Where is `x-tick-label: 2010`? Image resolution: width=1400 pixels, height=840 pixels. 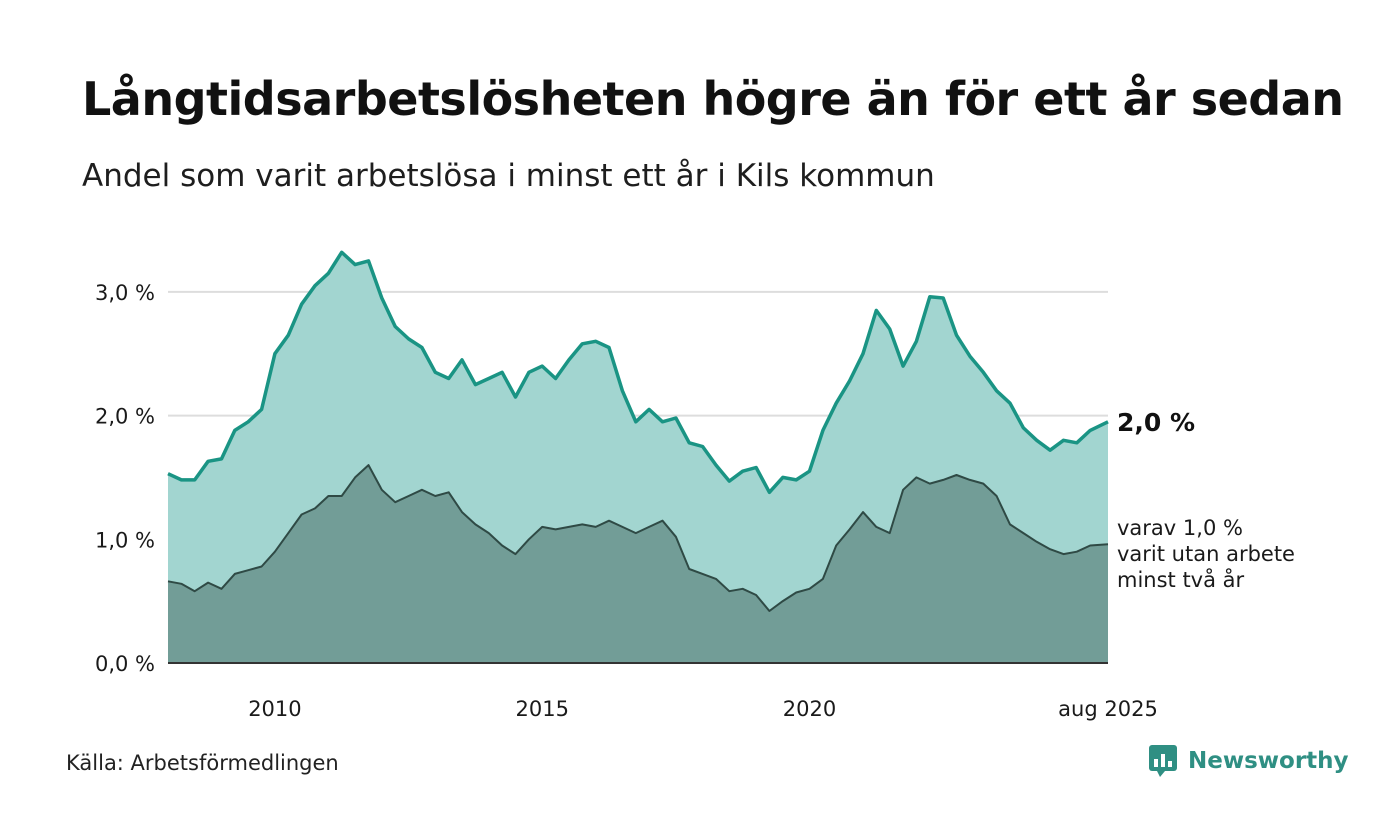 x-tick-label: 2010 is located at coordinates (274, 709).